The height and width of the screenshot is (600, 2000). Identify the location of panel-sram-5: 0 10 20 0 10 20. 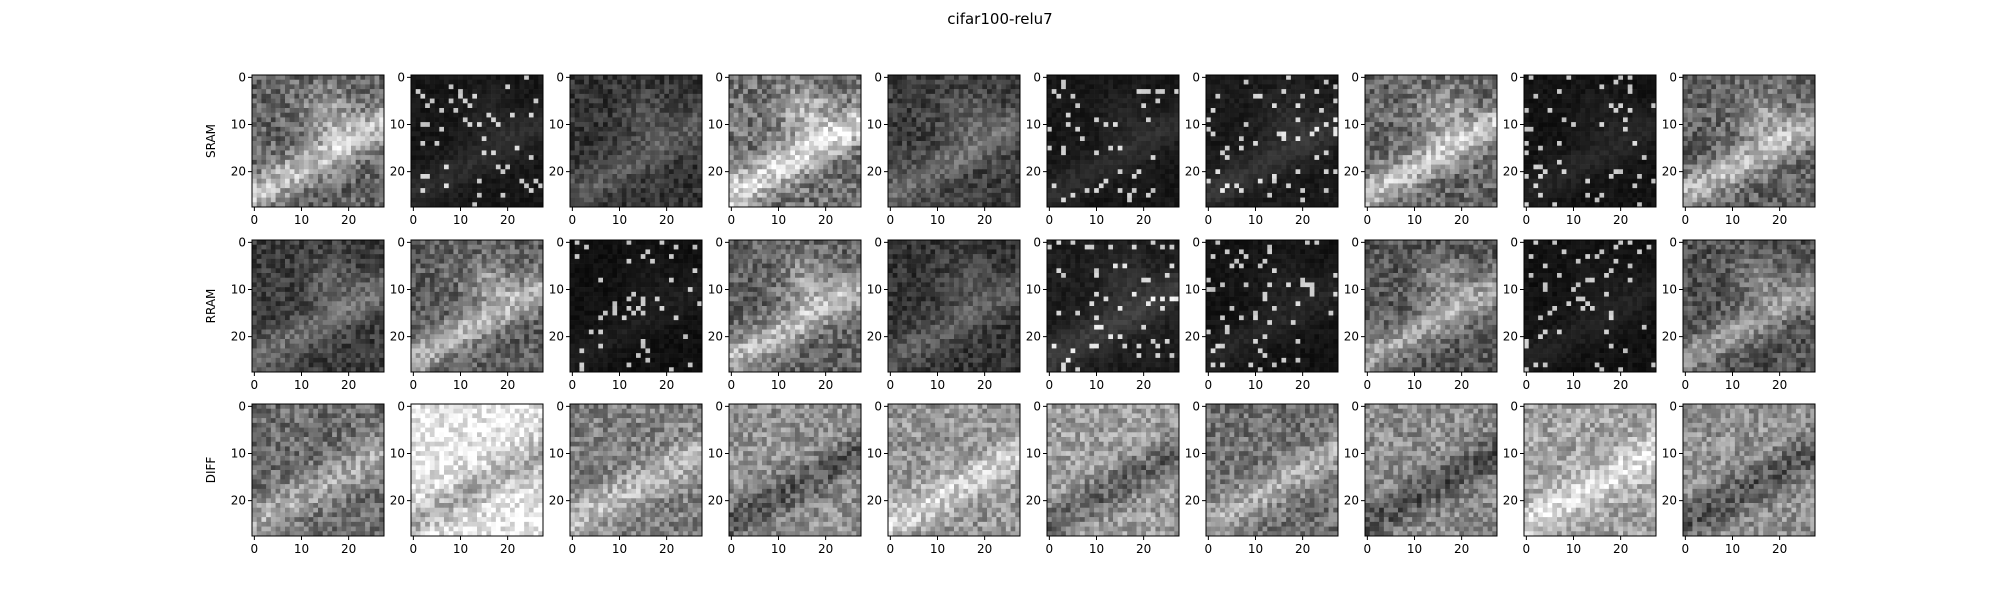
(1103, 148).